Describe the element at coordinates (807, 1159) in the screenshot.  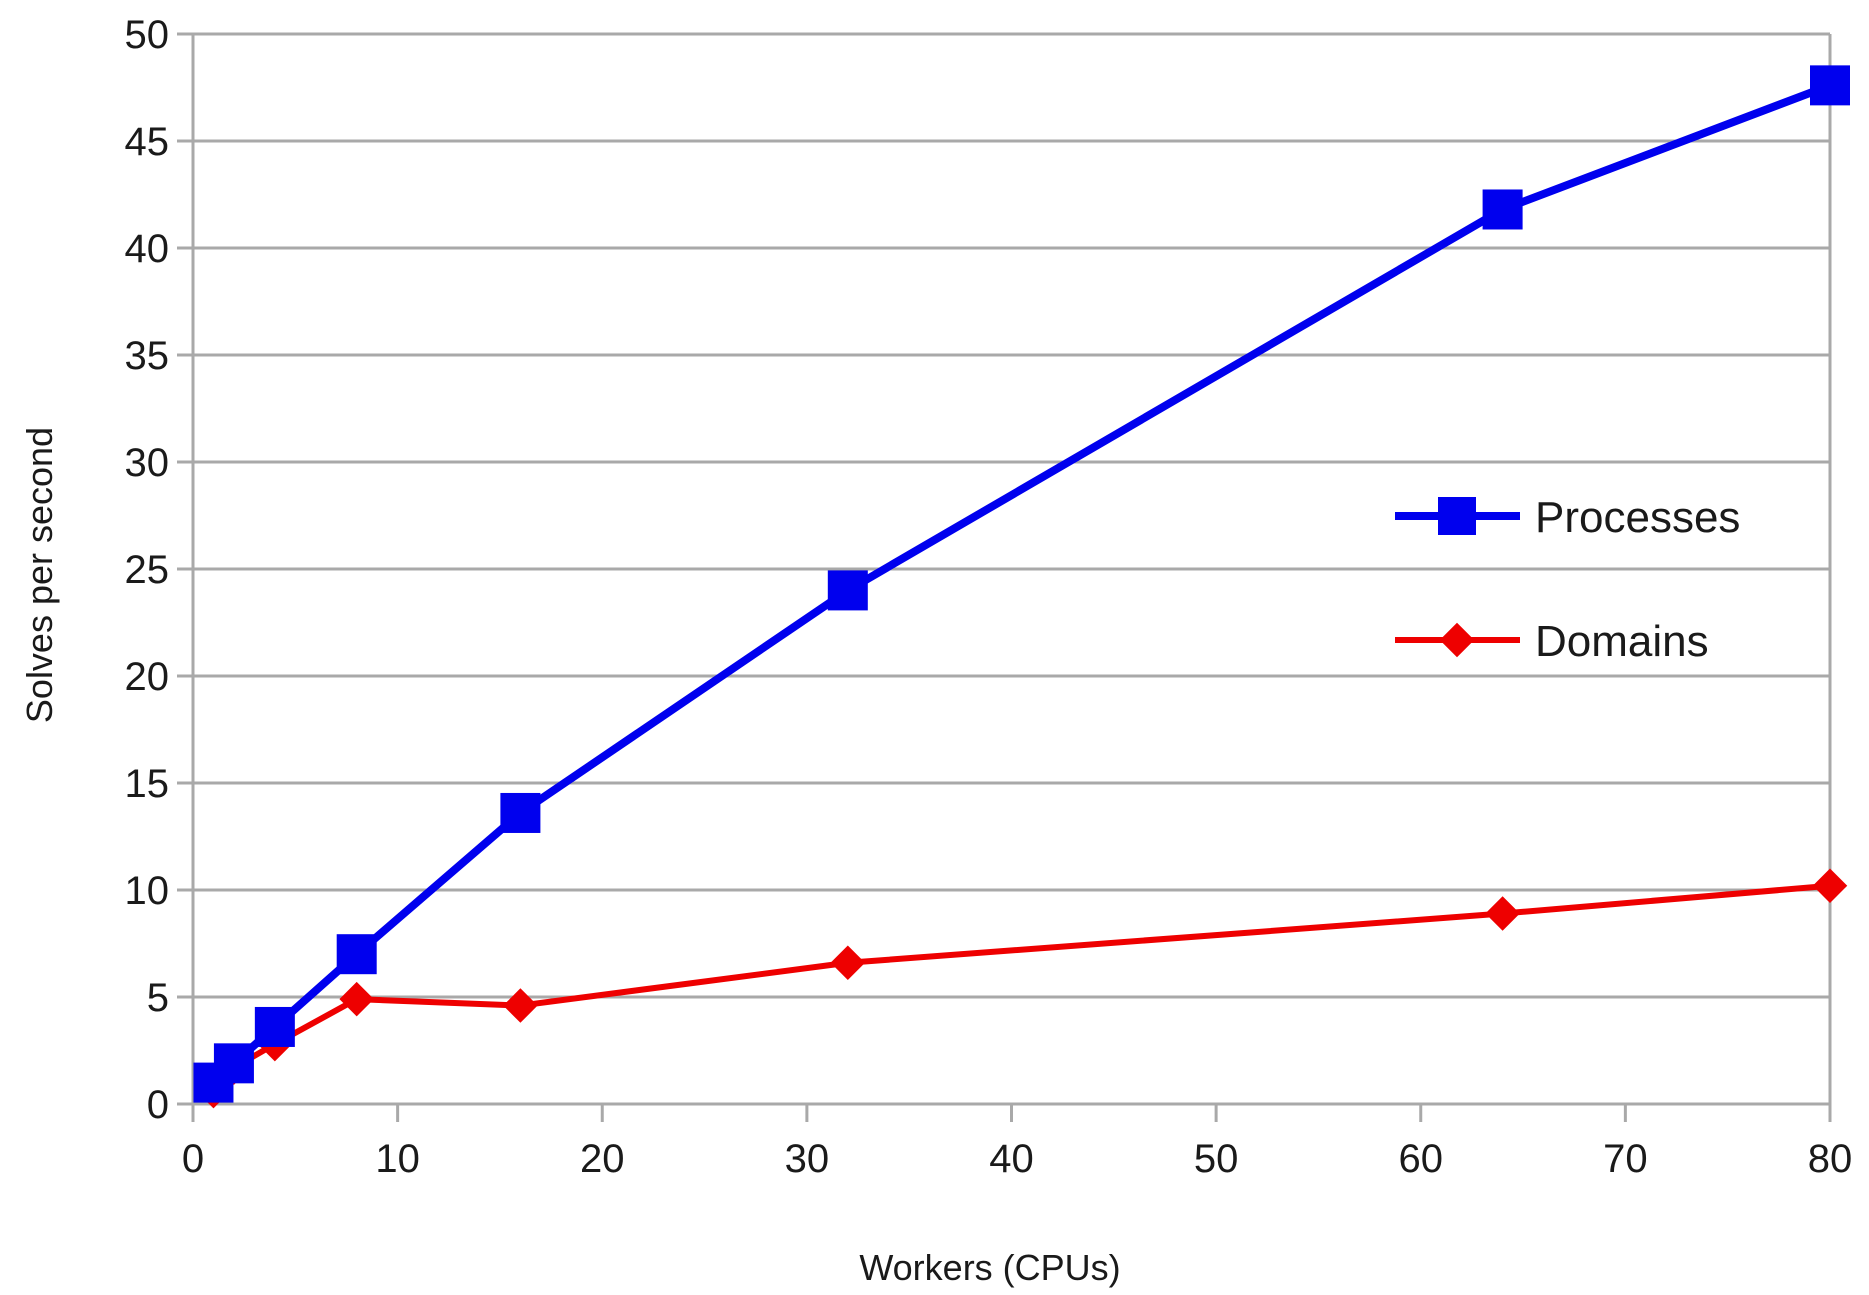
I see `x-tick-label: 30` at that location.